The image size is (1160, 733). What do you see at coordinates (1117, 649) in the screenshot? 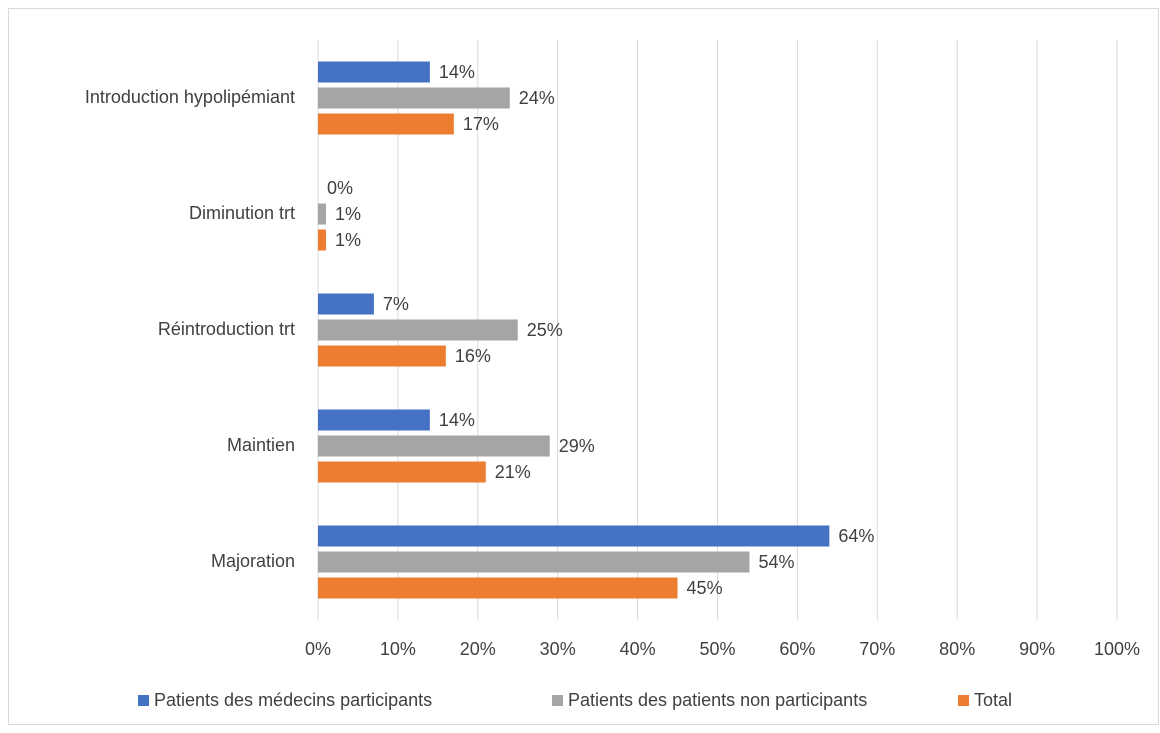
I see `x-tick-label: 100%` at bounding box center [1117, 649].